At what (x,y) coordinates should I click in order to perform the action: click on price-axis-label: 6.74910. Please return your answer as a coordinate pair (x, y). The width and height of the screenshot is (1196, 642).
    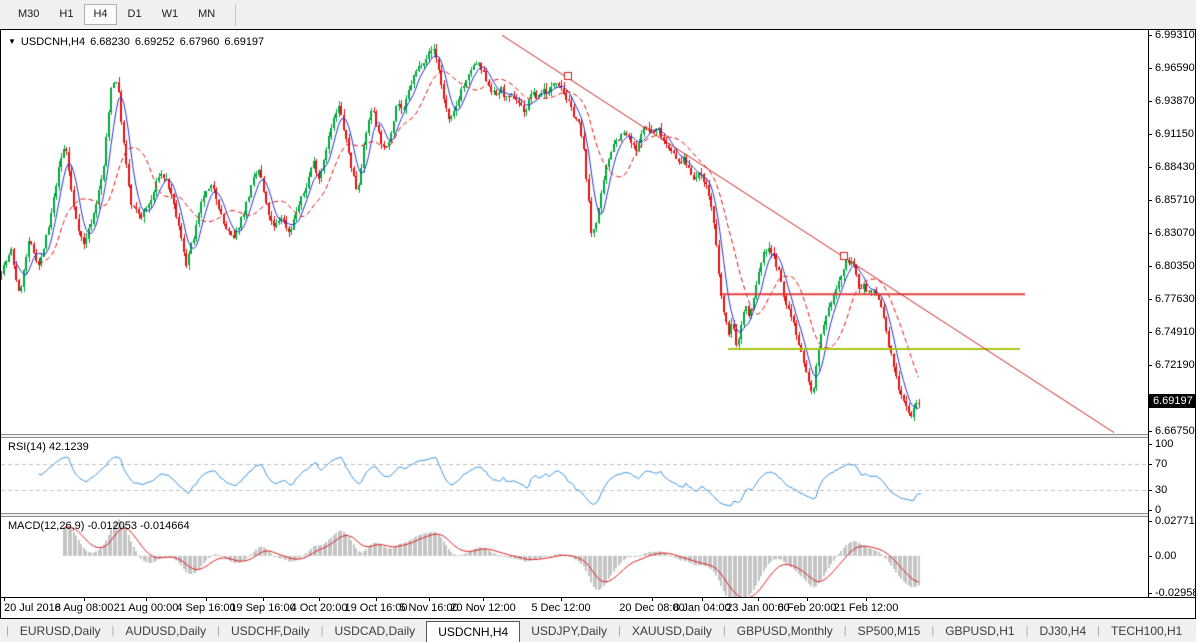
    Looking at the image, I should click on (1175, 331).